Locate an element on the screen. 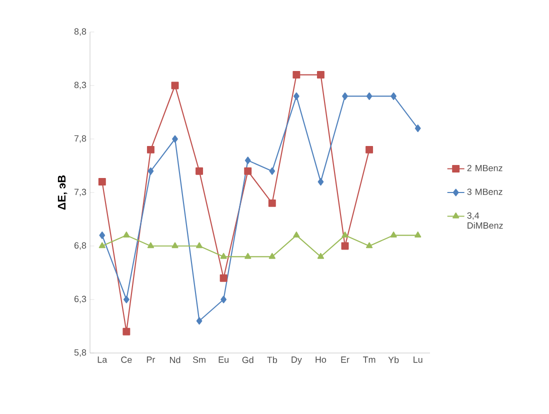  y-tick-label: 7,8 is located at coordinates (80, 139).